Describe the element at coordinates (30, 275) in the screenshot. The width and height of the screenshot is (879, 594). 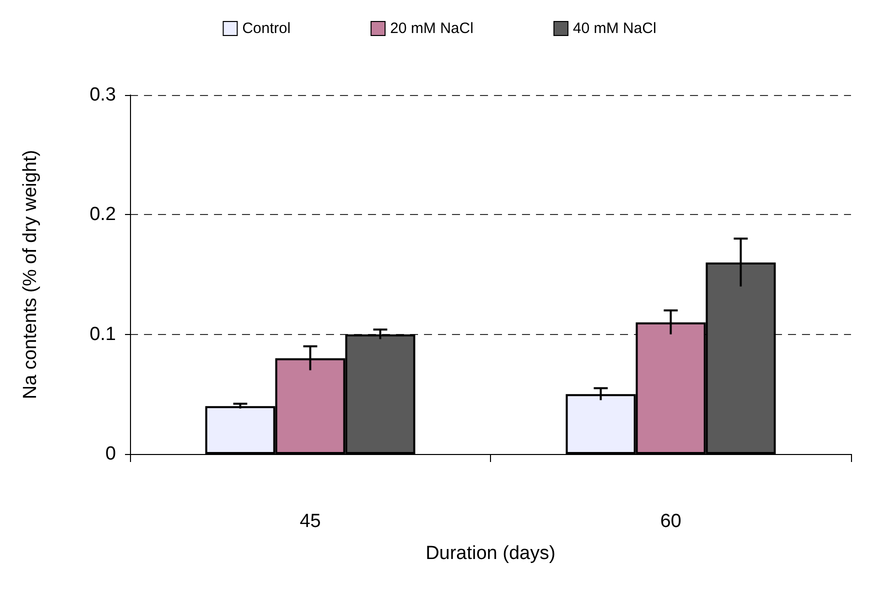
I see `y-axis-title: Na contents (% of dry weight)` at that location.